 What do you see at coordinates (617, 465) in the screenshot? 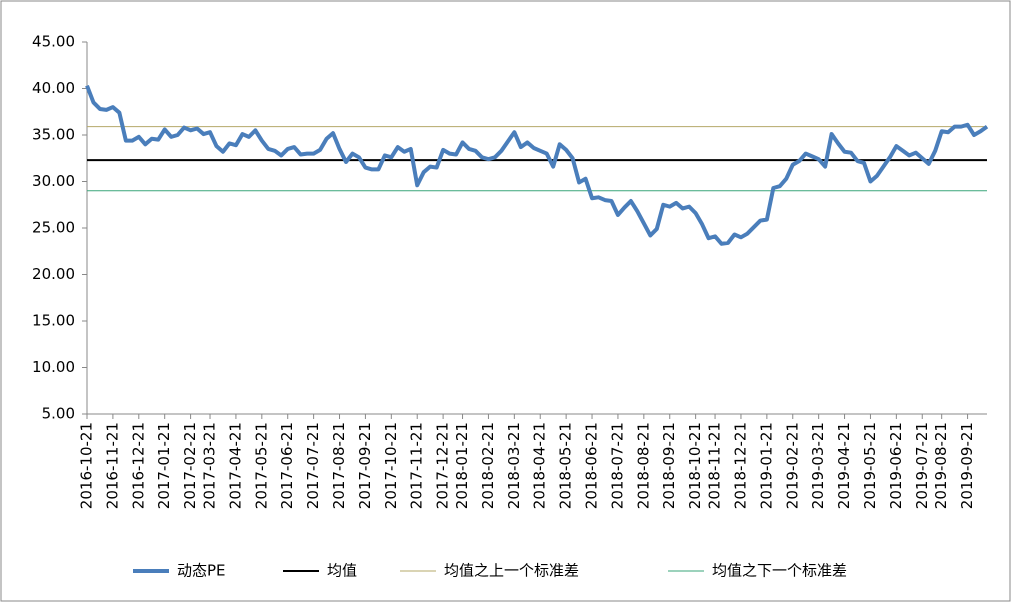
I see `x-tick-label: 2018-07-21` at bounding box center [617, 465].